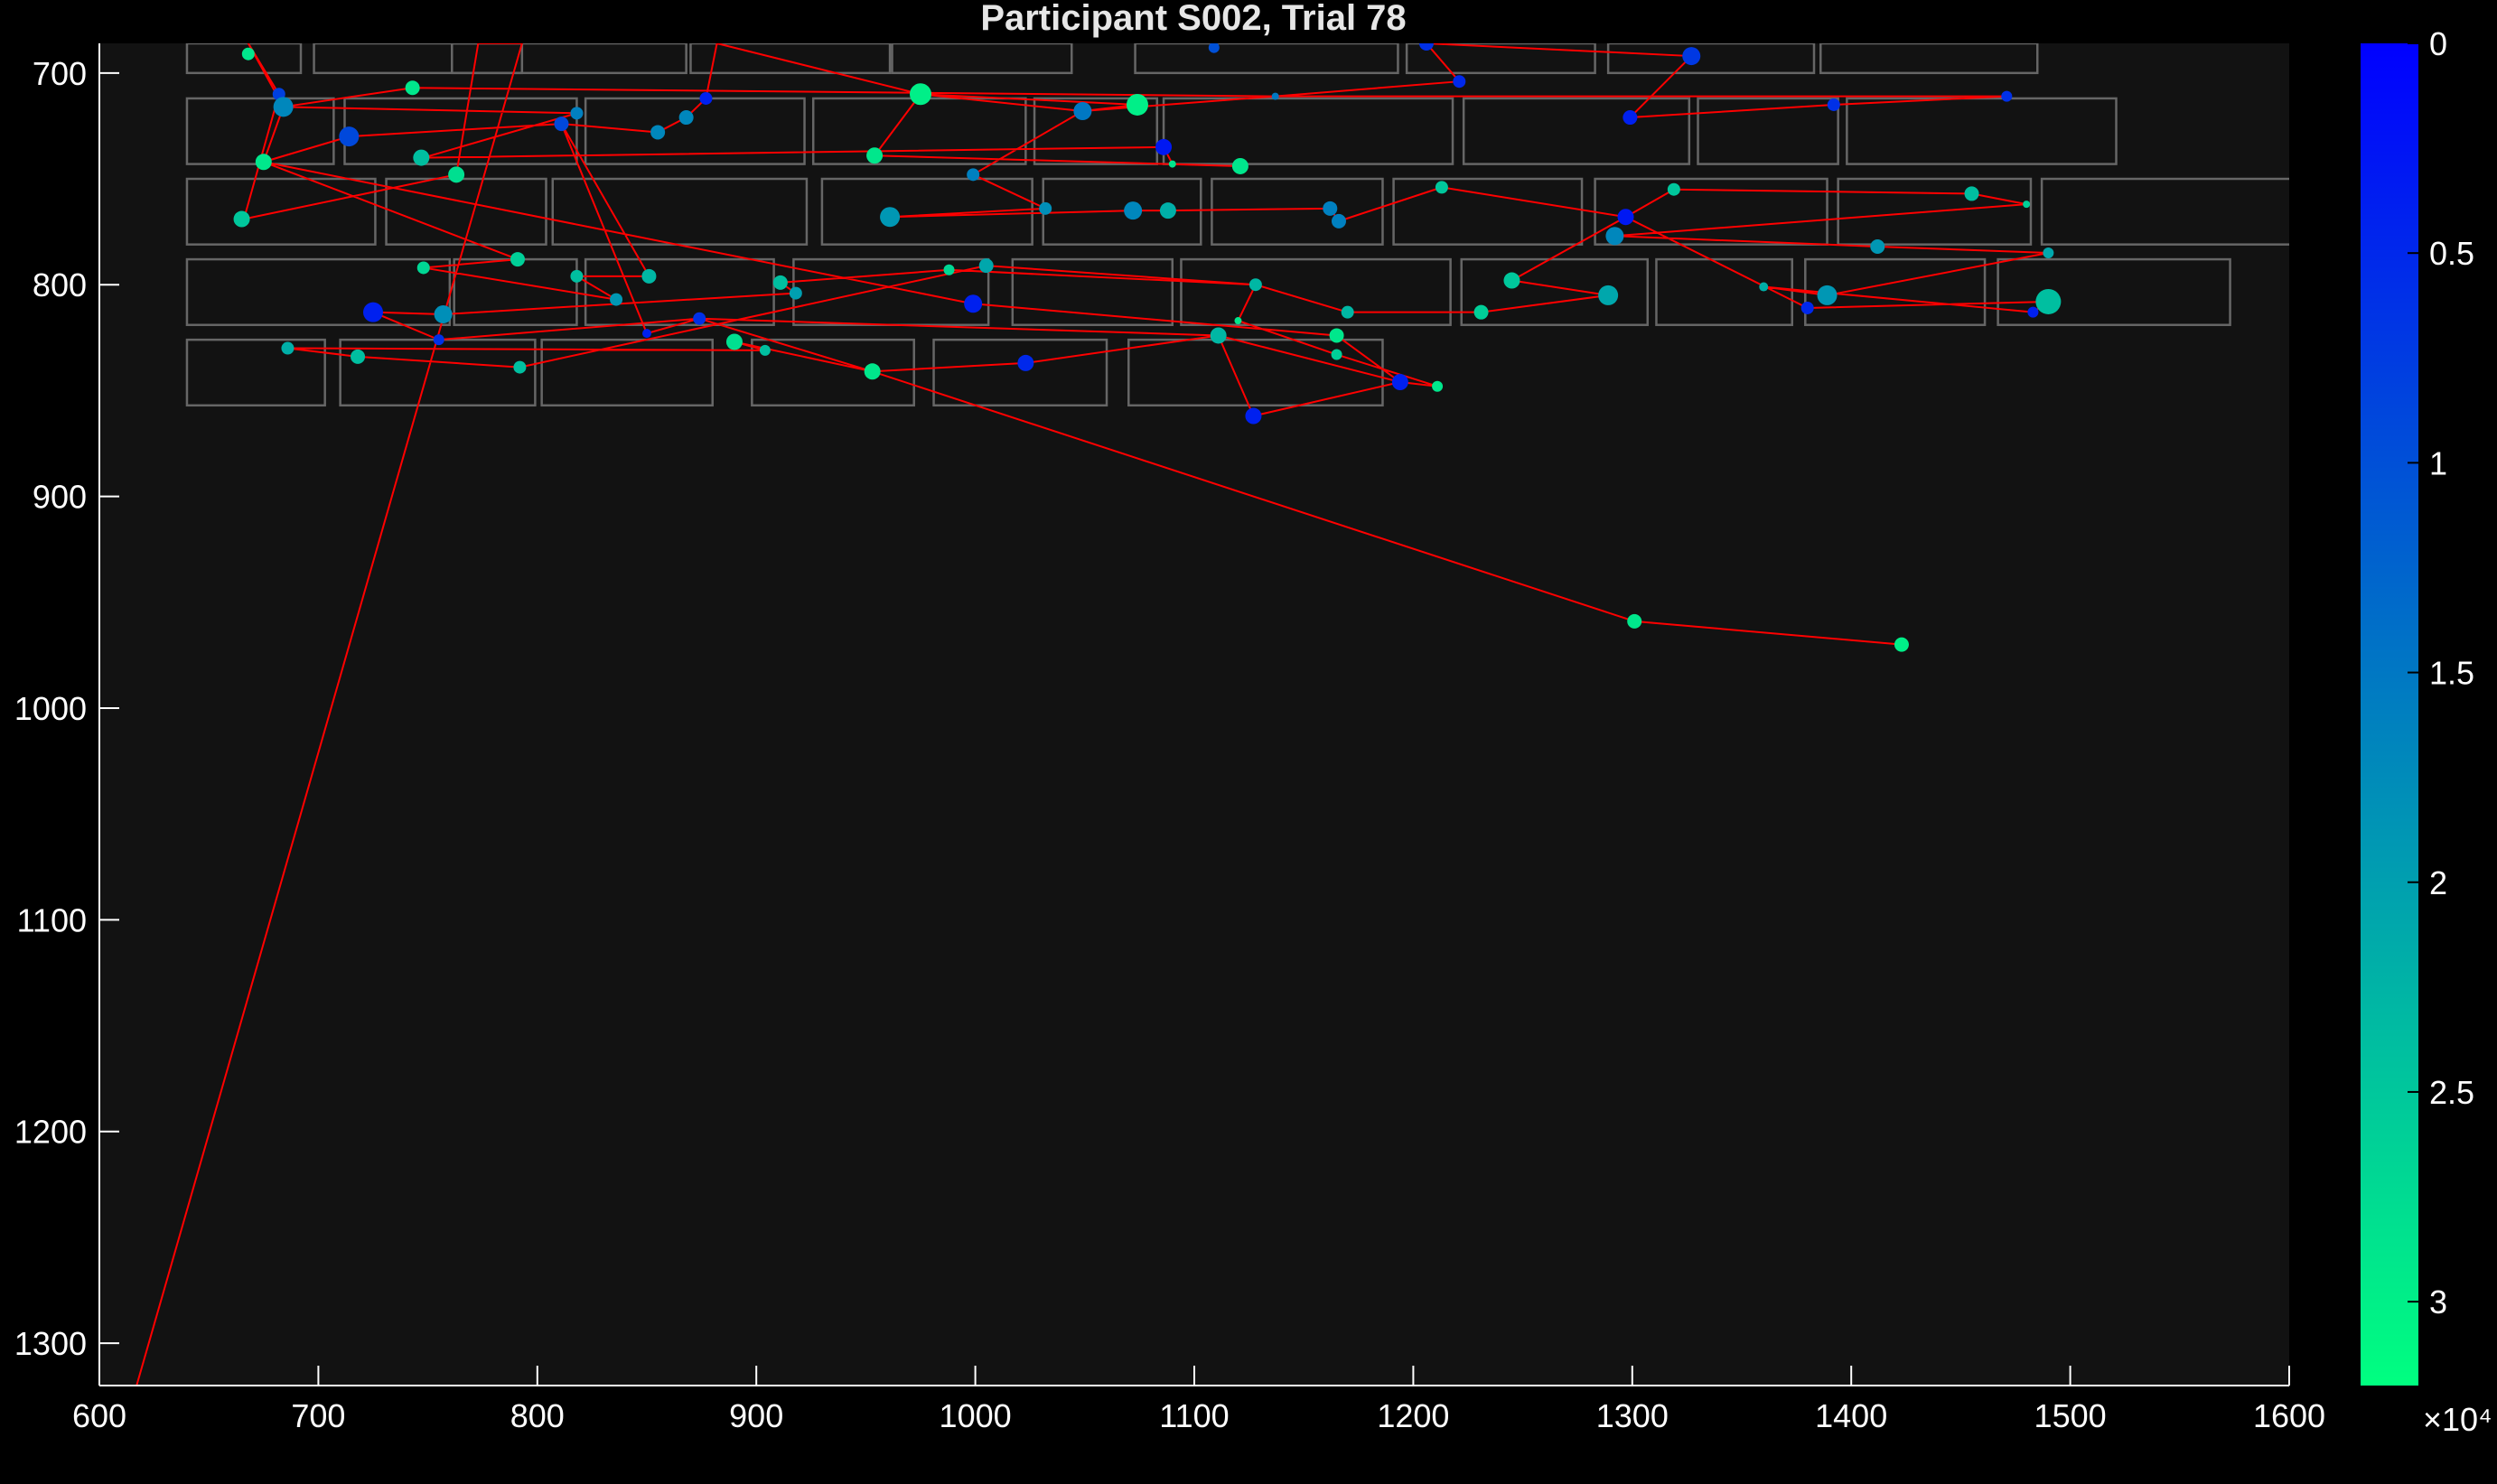 This screenshot has width=2497, height=1484. What do you see at coordinates (1193, 19) in the screenshot?
I see `chart-title: Participant S002, Trial 78` at bounding box center [1193, 19].